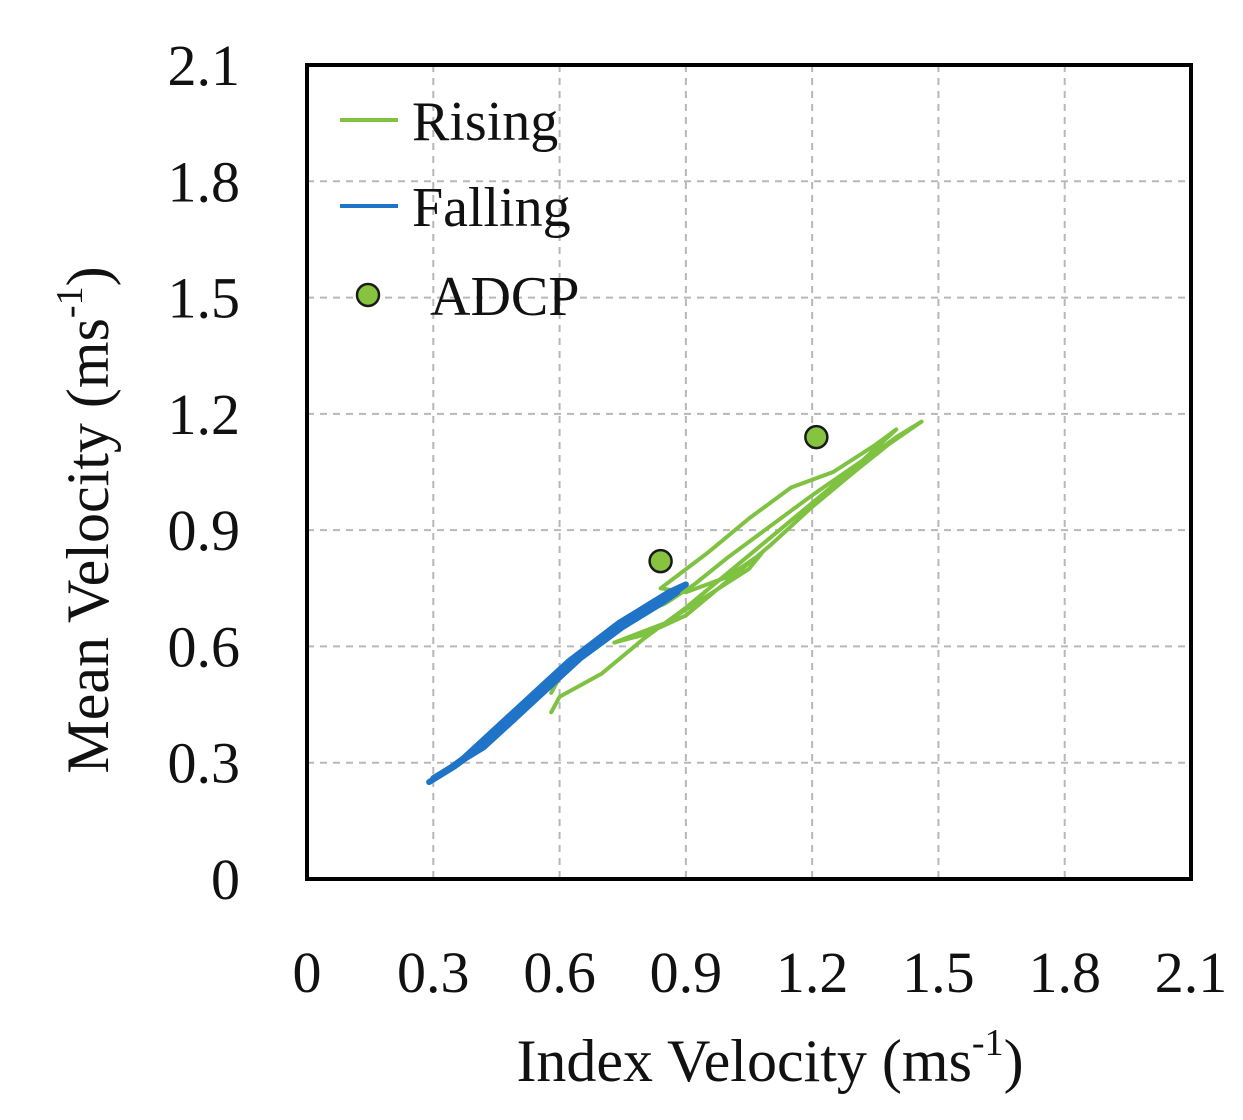 This screenshot has width=1243, height=1120. I want to click on x-axis-title: Index Velocity (ms-1), so click(769, 1058).